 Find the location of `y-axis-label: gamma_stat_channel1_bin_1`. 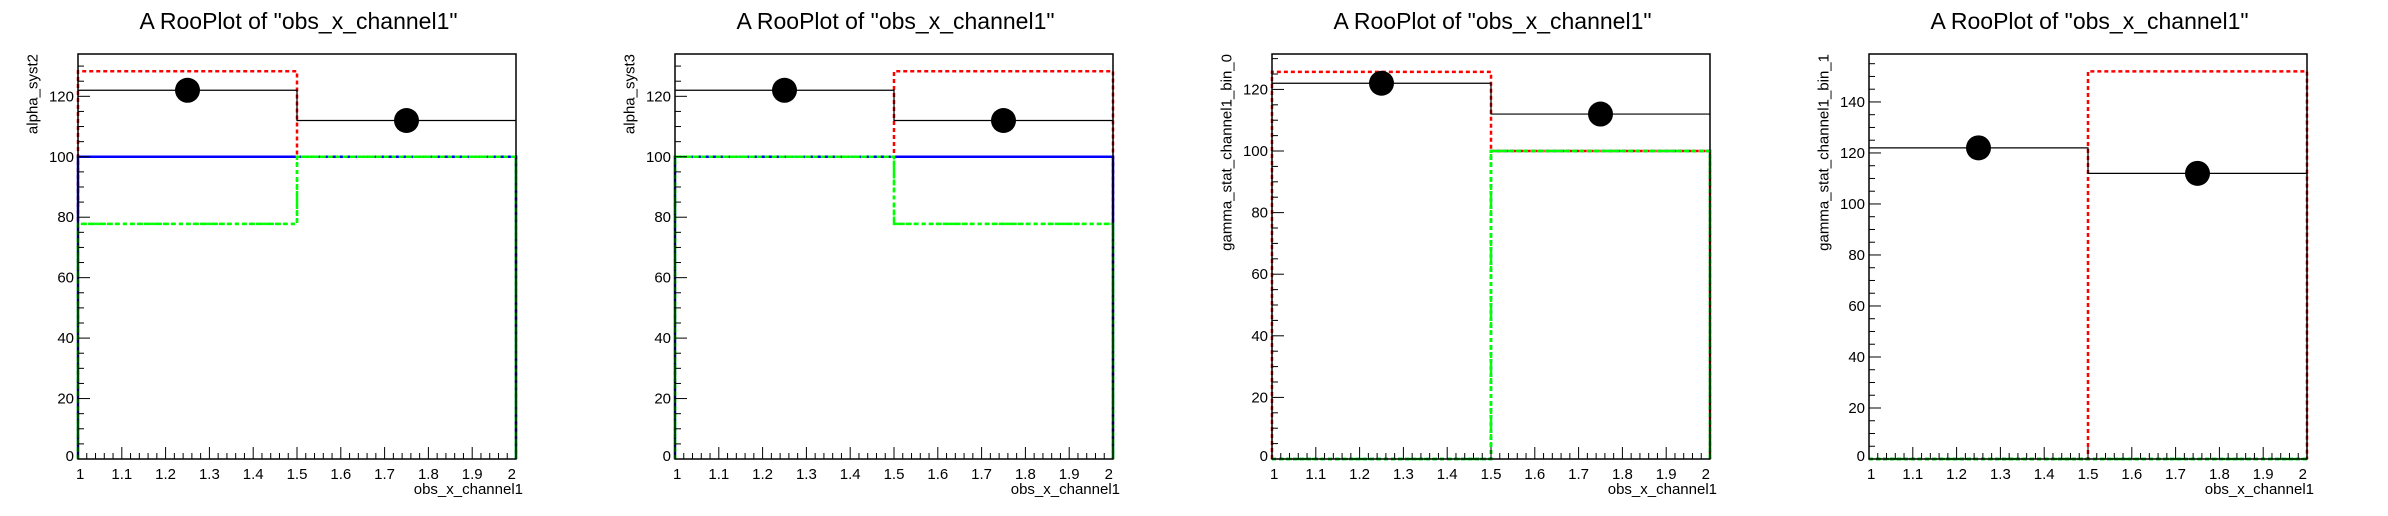

y-axis-label: gamma_stat_channel1_bin_1 is located at coordinates (1824, 152).